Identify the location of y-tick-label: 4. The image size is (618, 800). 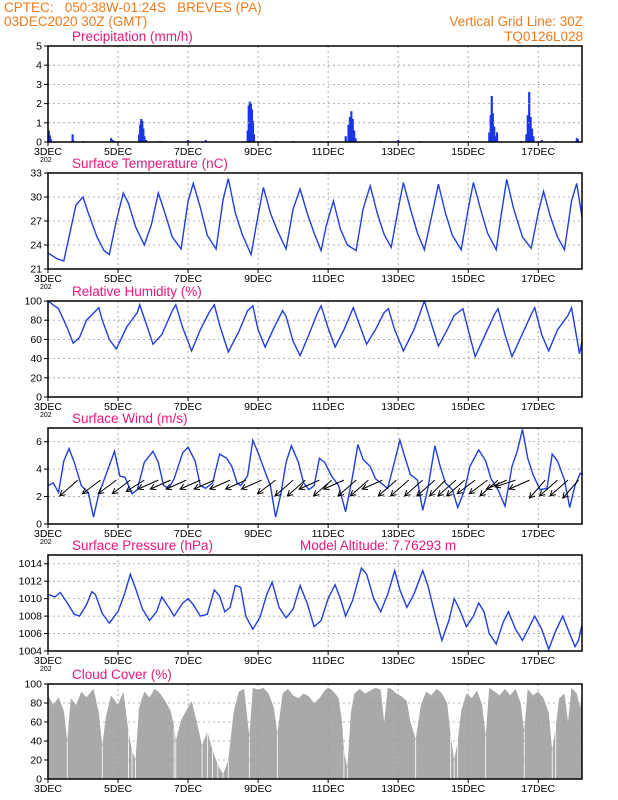
(39, 470).